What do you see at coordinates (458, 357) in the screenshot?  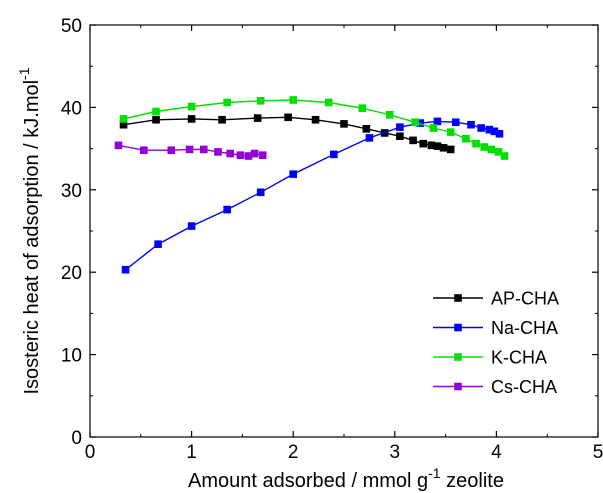 I see `legend-marker-k-cha` at bounding box center [458, 357].